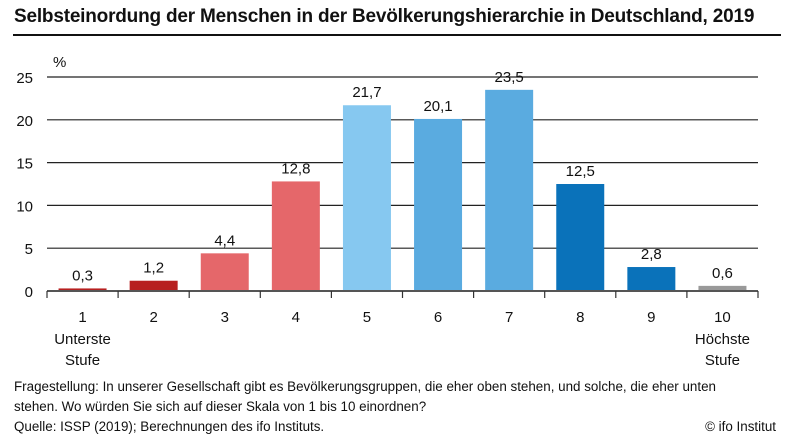  Describe the element at coordinates (402, 294) in the screenshot. I see `x-axis` at that location.